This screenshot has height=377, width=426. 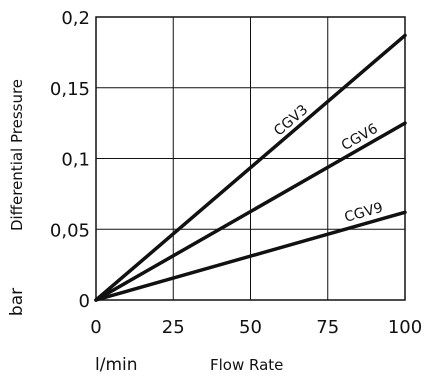 What do you see at coordinates (95, 327) in the screenshot?
I see `x-tick-label: 0` at bounding box center [95, 327].